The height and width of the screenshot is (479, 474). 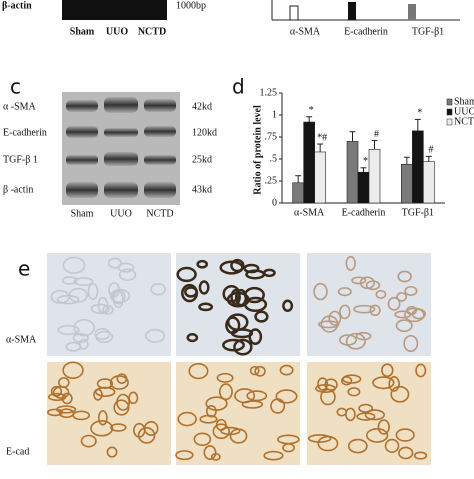 What do you see at coordinates (17, 5) in the screenshot?
I see `gel-label: β-actin` at bounding box center [17, 5].